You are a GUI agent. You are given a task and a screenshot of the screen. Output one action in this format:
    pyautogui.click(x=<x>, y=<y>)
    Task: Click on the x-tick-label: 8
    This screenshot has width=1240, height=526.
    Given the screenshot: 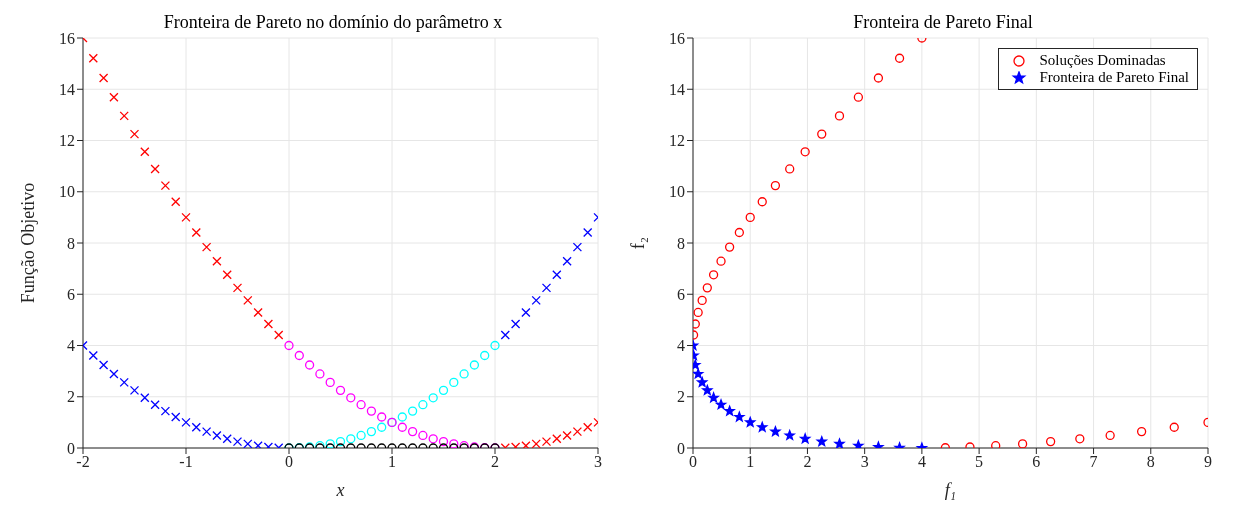 What is the action you would take?
    pyautogui.click(x=1150, y=462)
    